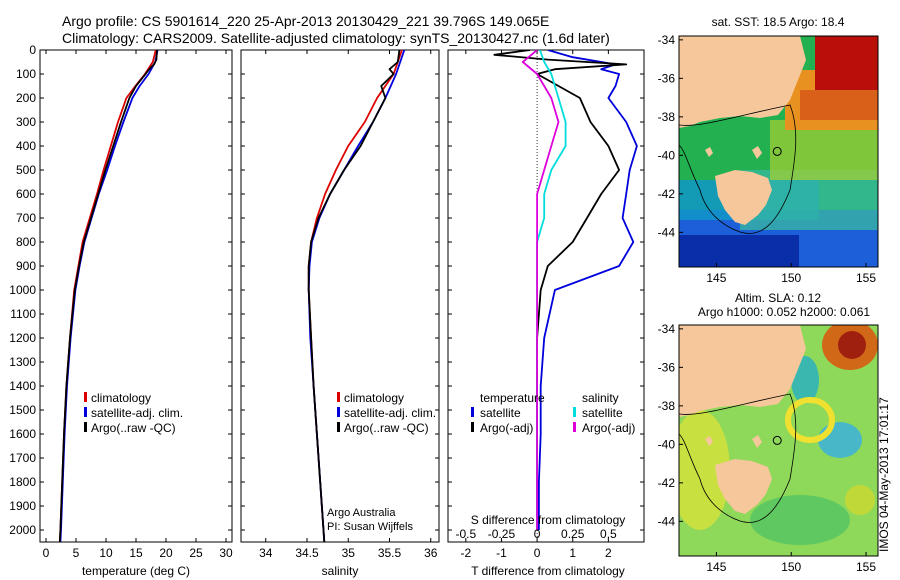  What do you see at coordinates (136, 553) in the screenshot?
I see `x-tick-label: 15` at bounding box center [136, 553].